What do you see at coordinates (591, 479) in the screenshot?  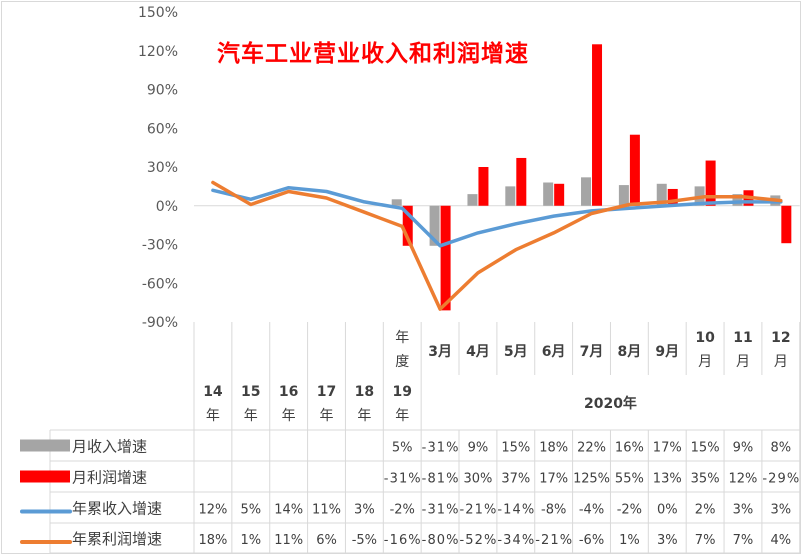 I see `table-cell: 125%` at bounding box center [591, 479].